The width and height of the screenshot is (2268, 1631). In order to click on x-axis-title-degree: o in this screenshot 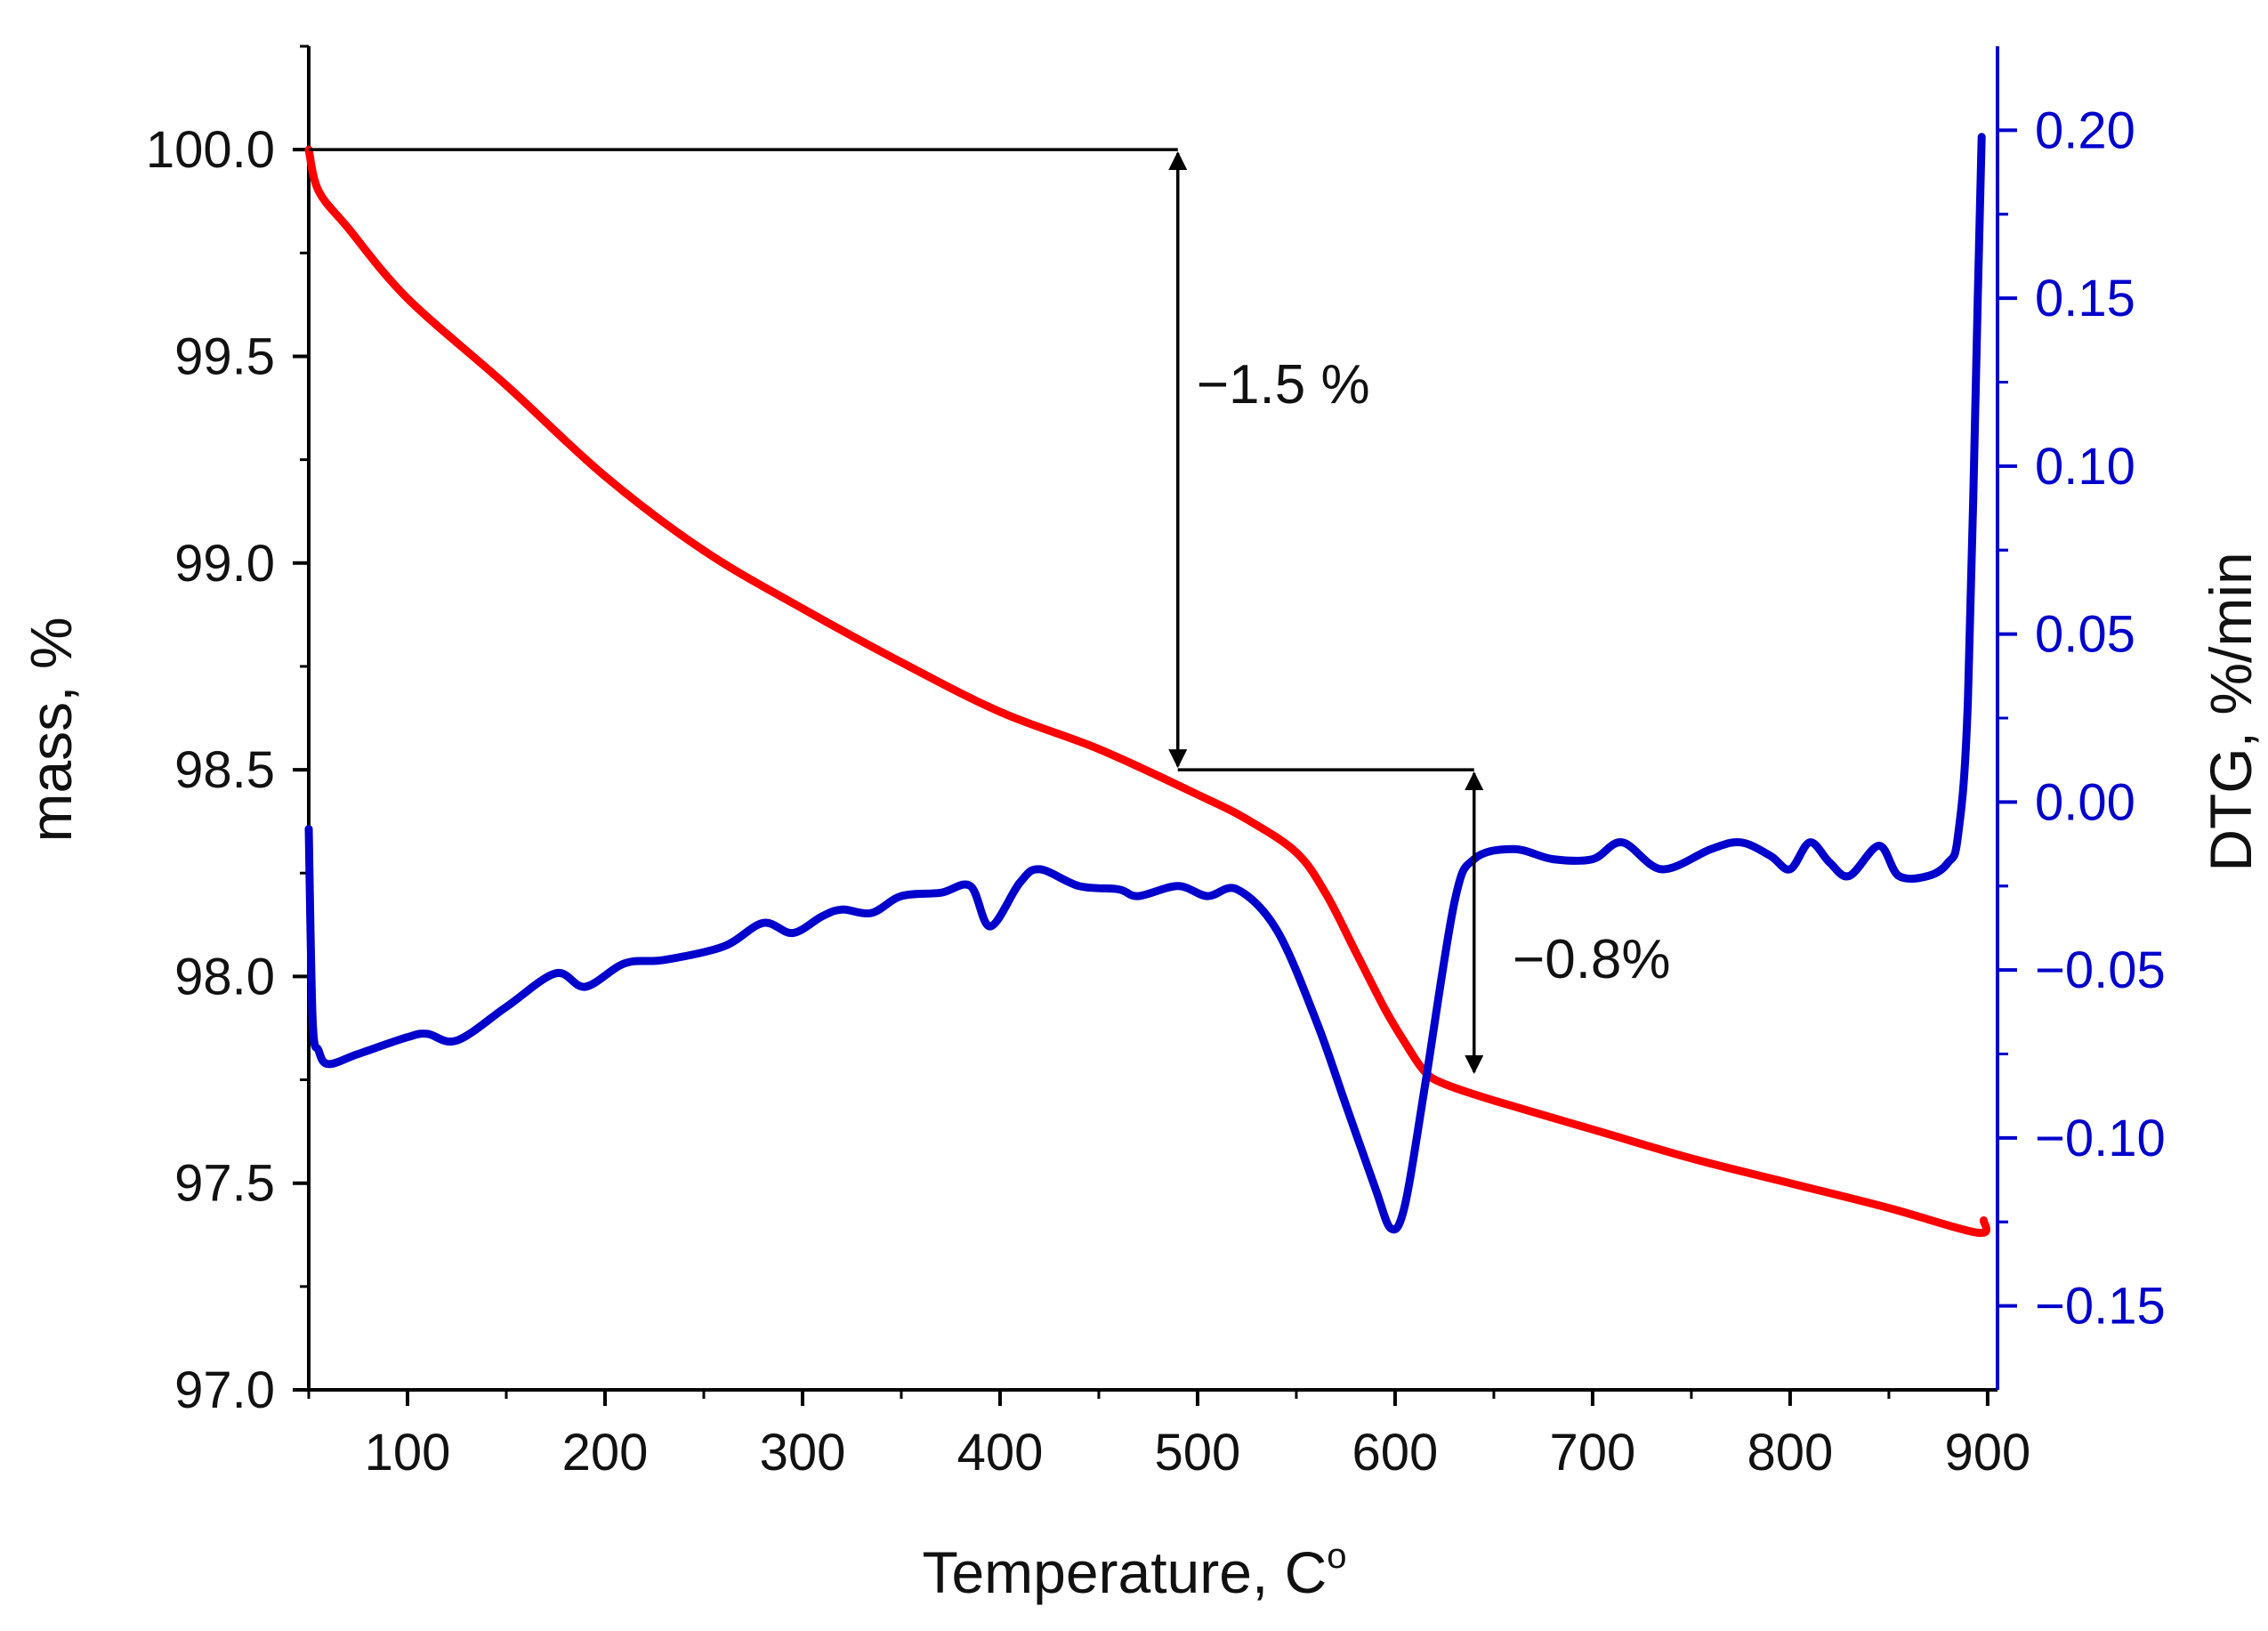, I will do `click(1336, 1557)`.